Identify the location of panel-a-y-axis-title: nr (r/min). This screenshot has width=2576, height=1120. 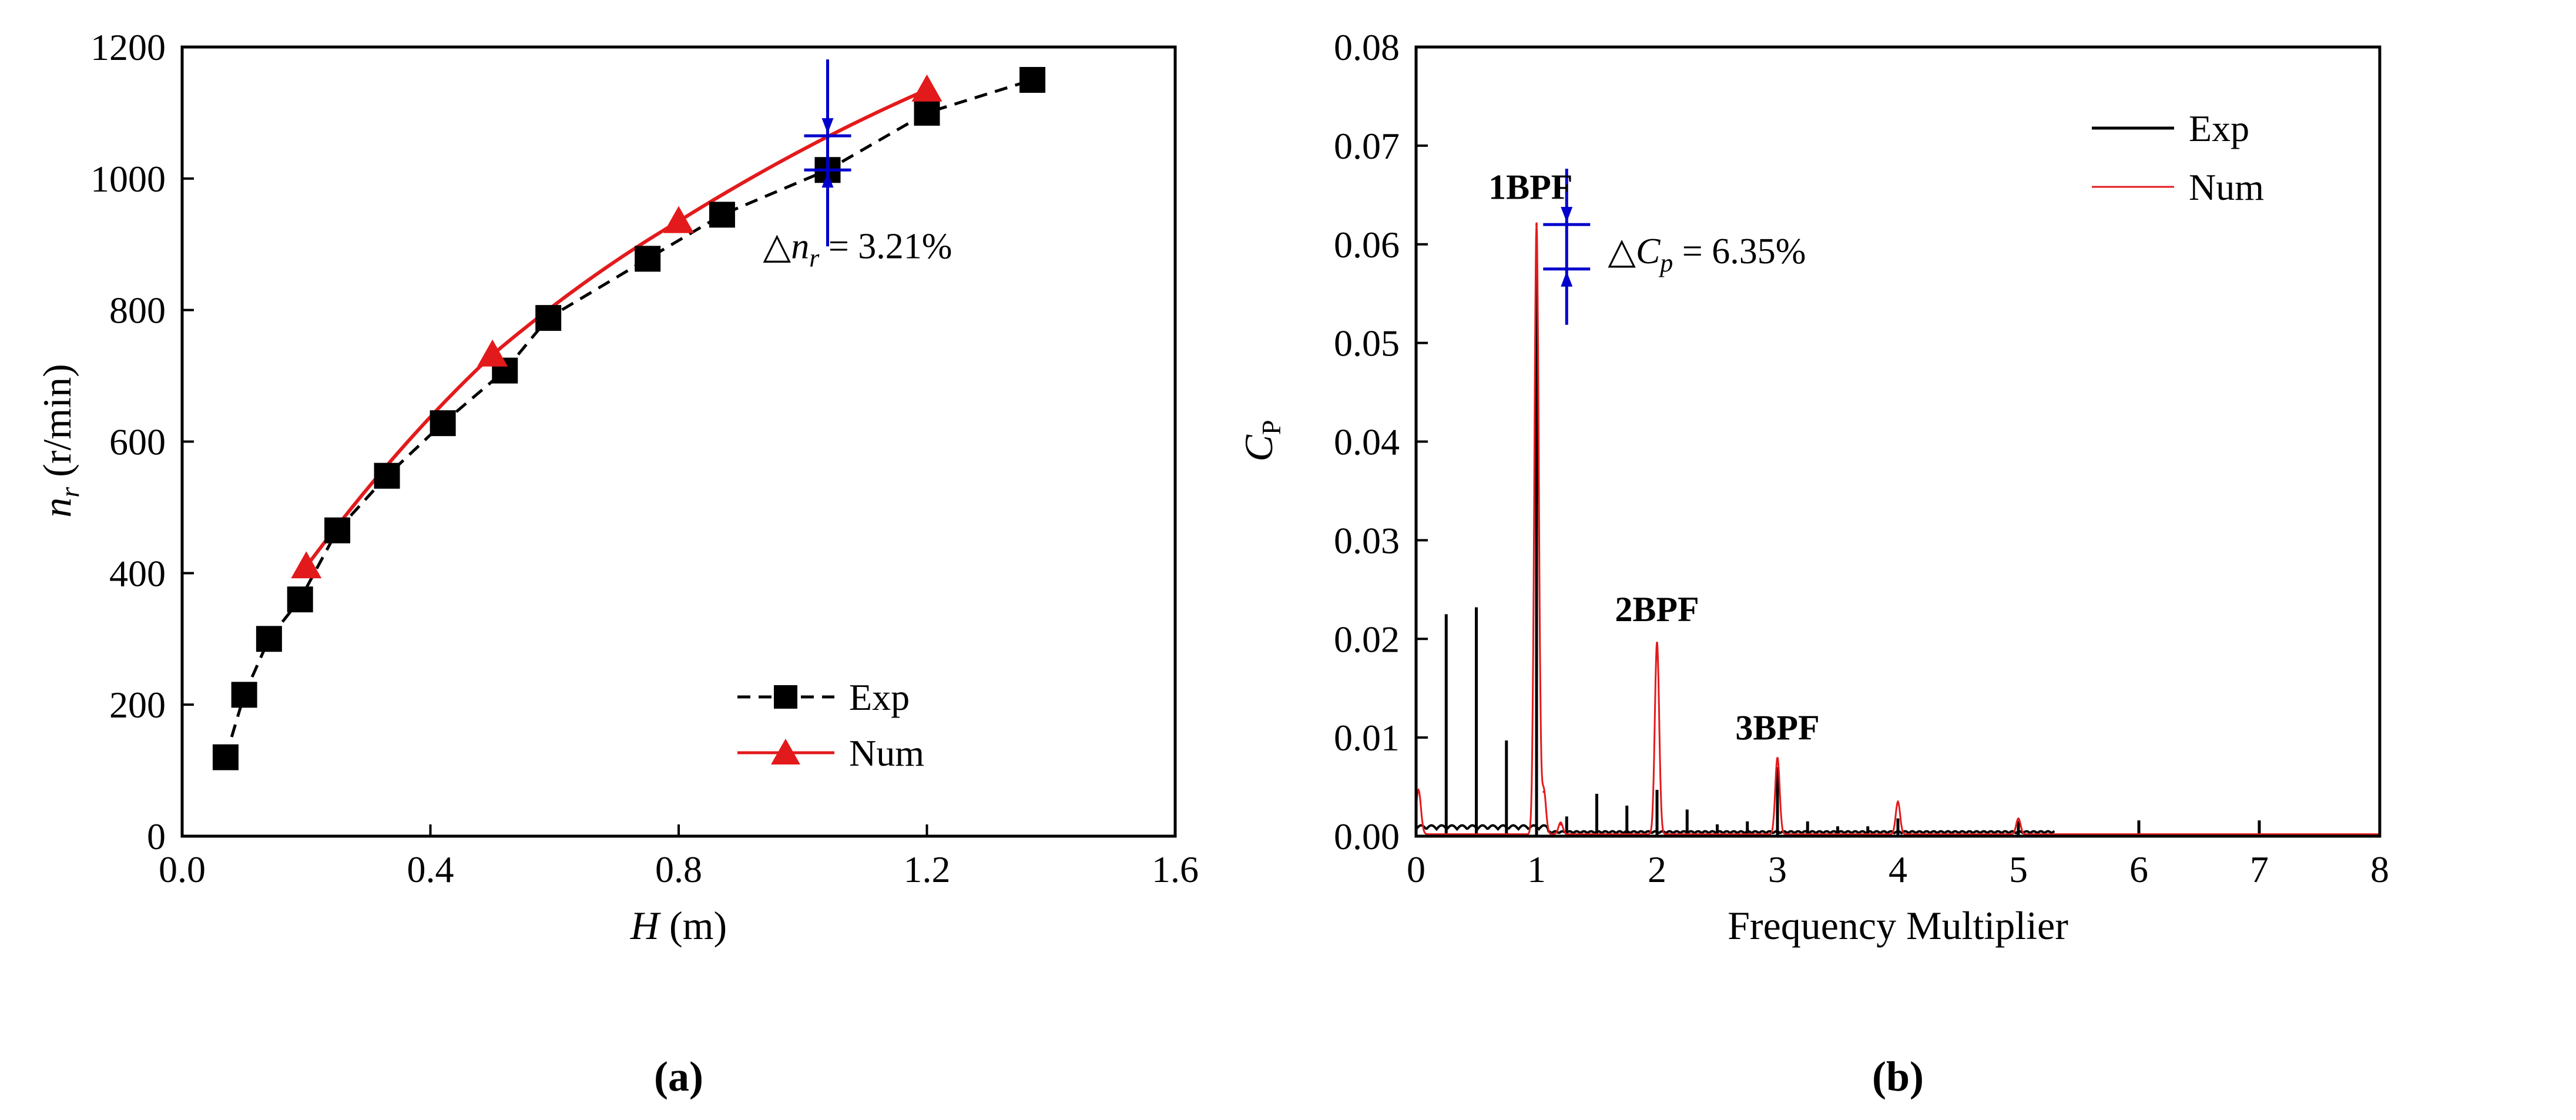
(60, 441).